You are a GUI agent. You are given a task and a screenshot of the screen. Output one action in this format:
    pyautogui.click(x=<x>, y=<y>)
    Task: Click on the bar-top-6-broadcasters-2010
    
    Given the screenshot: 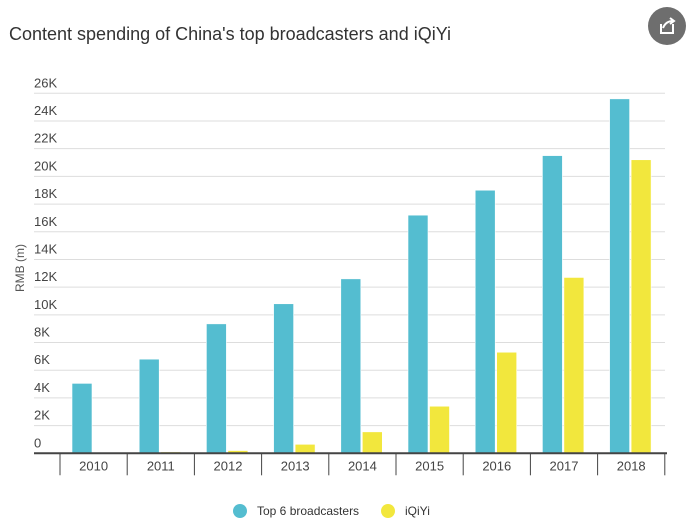 What is the action you would take?
    pyautogui.click(x=82, y=418)
    